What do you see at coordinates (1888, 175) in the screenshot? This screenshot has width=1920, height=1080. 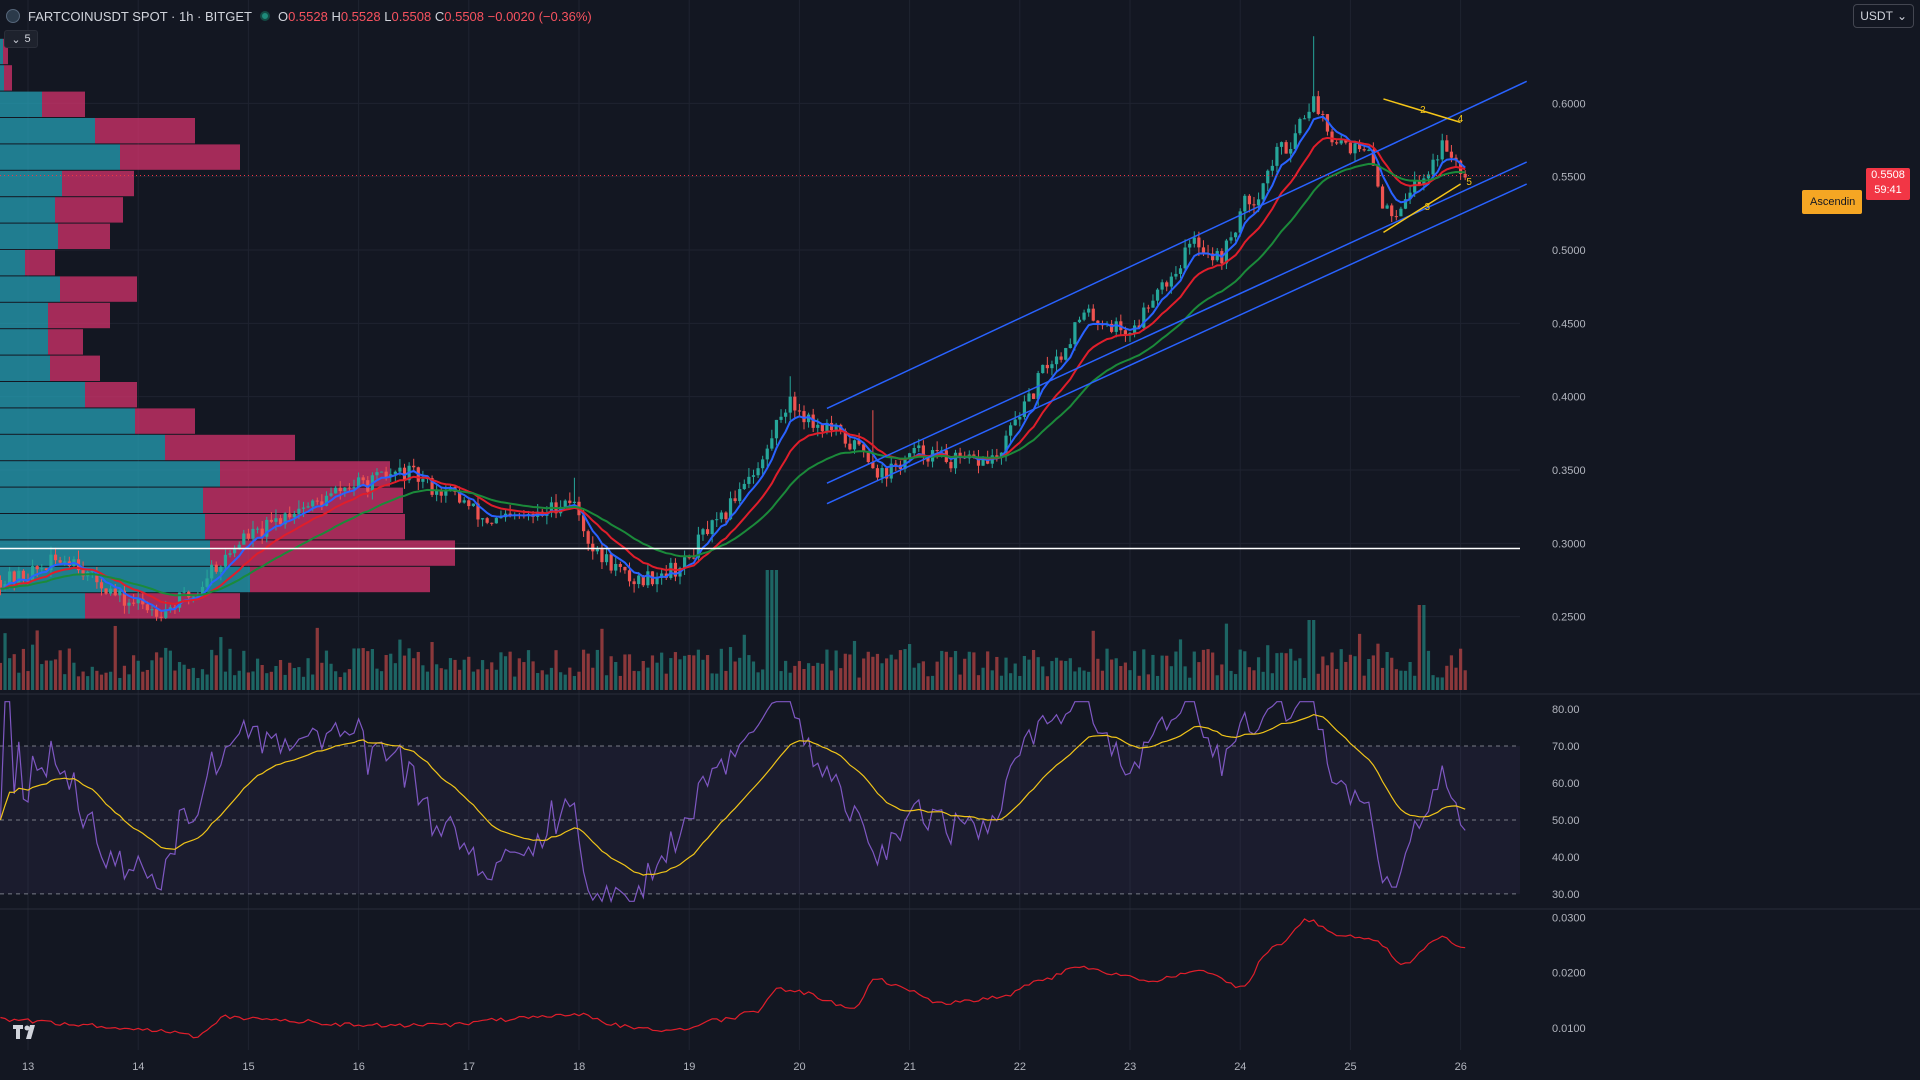 I see `last-price: 0.5508` at bounding box center [1888, 175].